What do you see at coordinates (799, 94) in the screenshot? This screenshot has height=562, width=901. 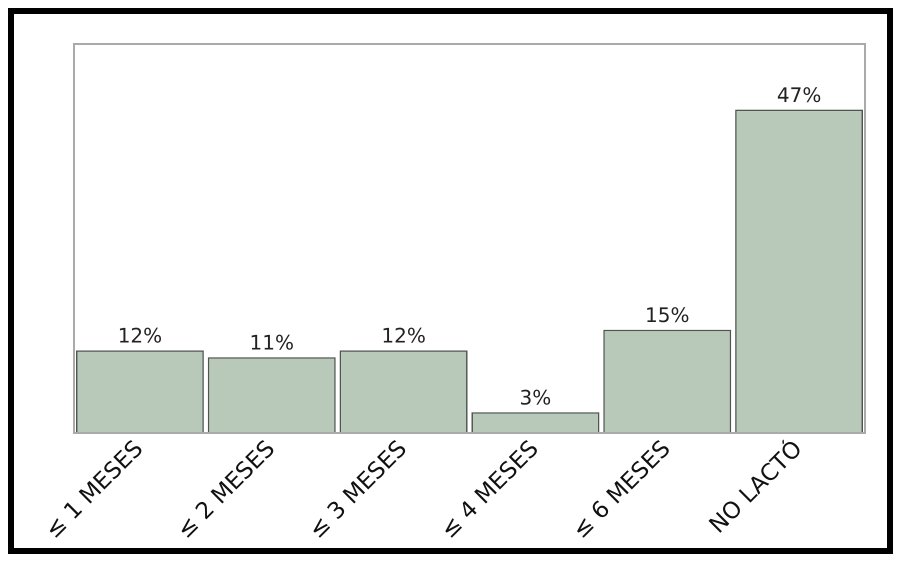 I see `data-label: 47%` at bounding box center [799, 94].